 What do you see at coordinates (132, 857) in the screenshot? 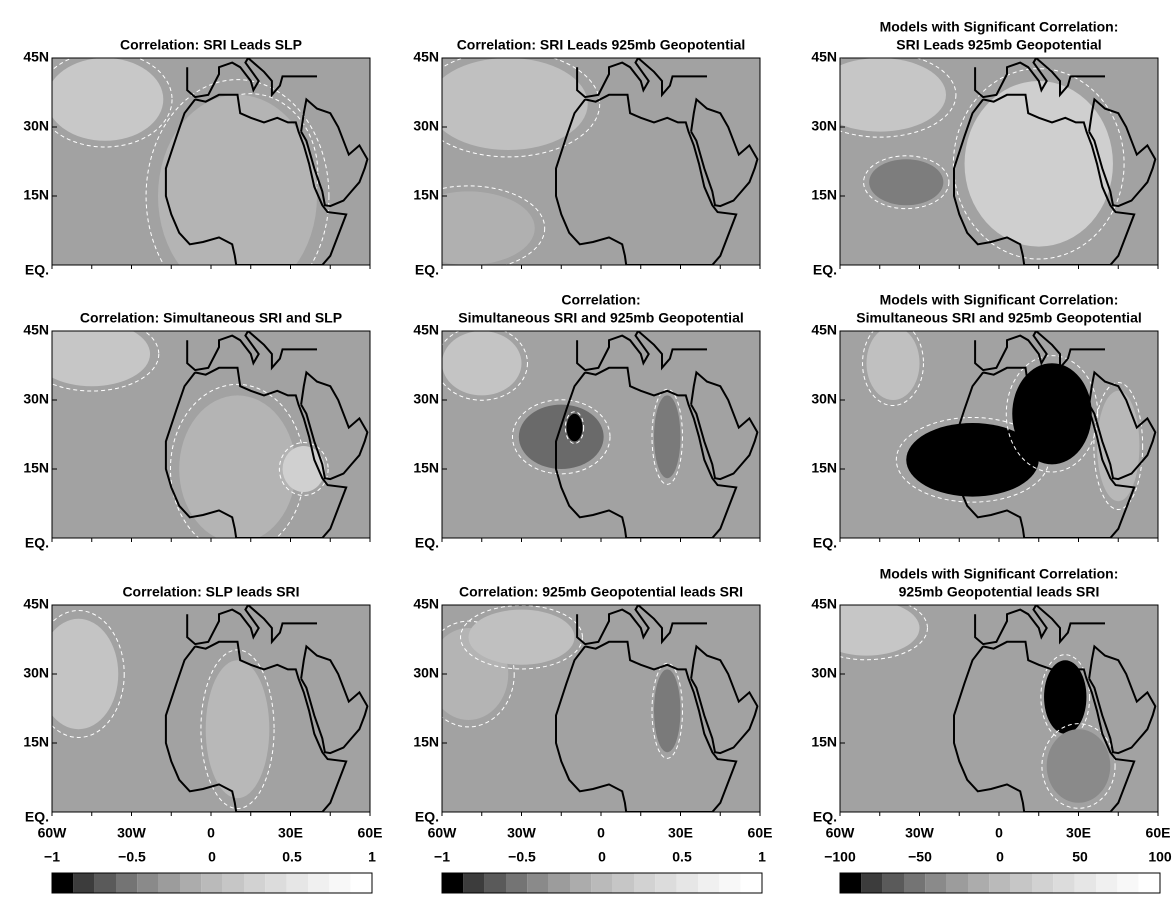
I see `colorbar-label: −0.5` at bounding box center [132, 857].